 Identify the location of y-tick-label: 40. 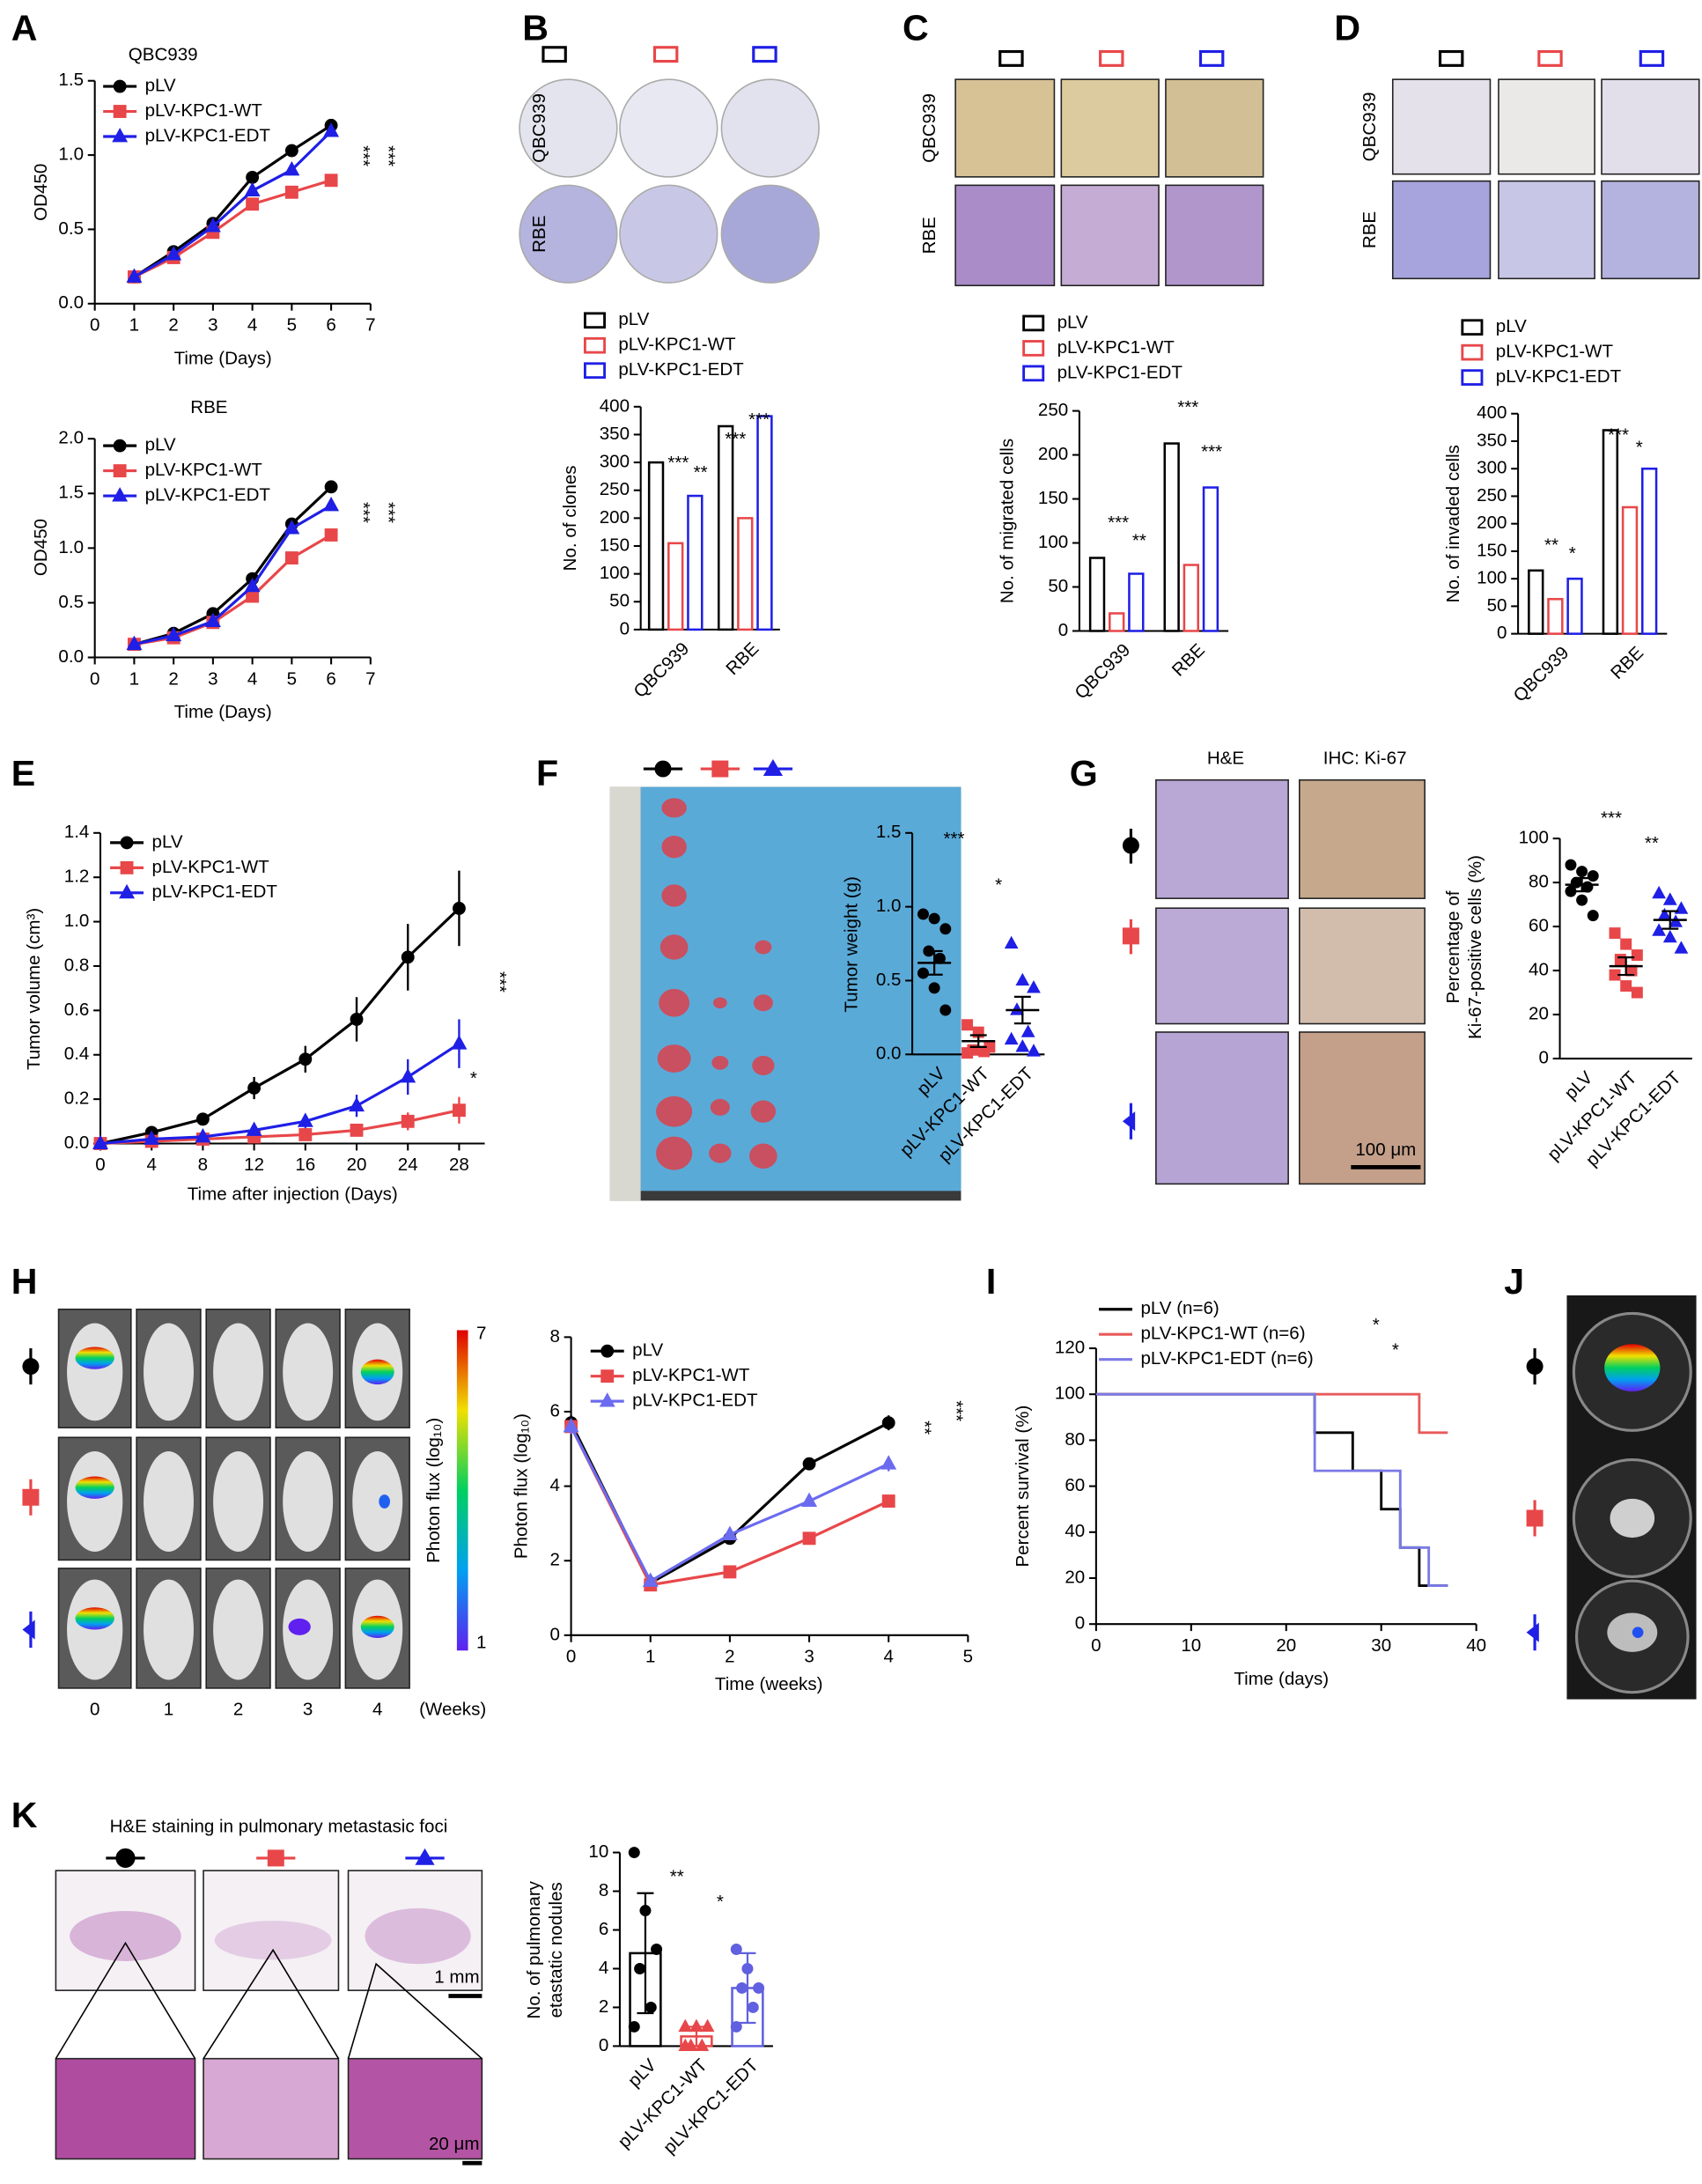
(1075, 1531).